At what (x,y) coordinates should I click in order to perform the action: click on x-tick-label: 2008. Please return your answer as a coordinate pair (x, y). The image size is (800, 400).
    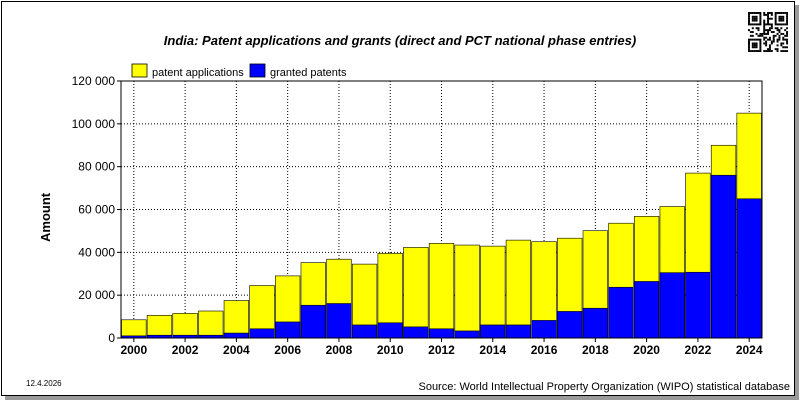
    Looking at the image, I should click on (339, 350).